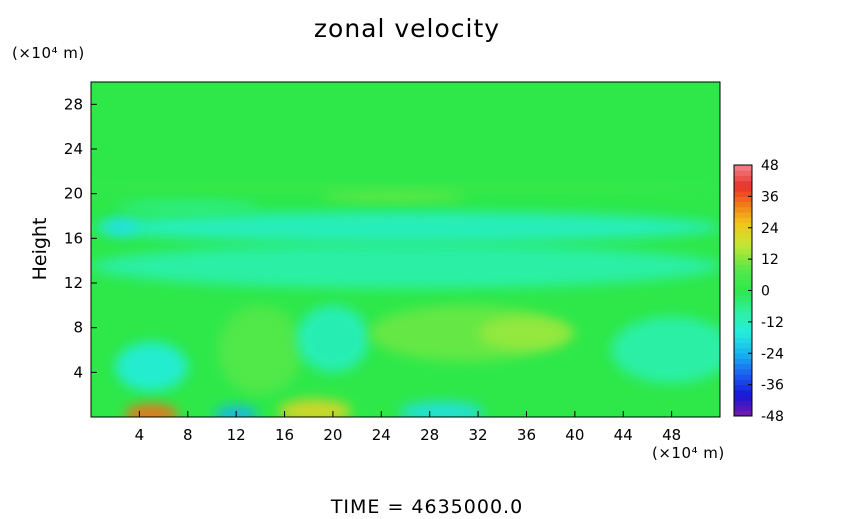 The image size is (854, 519). What do you see at coordinates (772, 354) in the screenshot?
I see `colorbar-tick-label: -24` at bounding box center [772, 354].